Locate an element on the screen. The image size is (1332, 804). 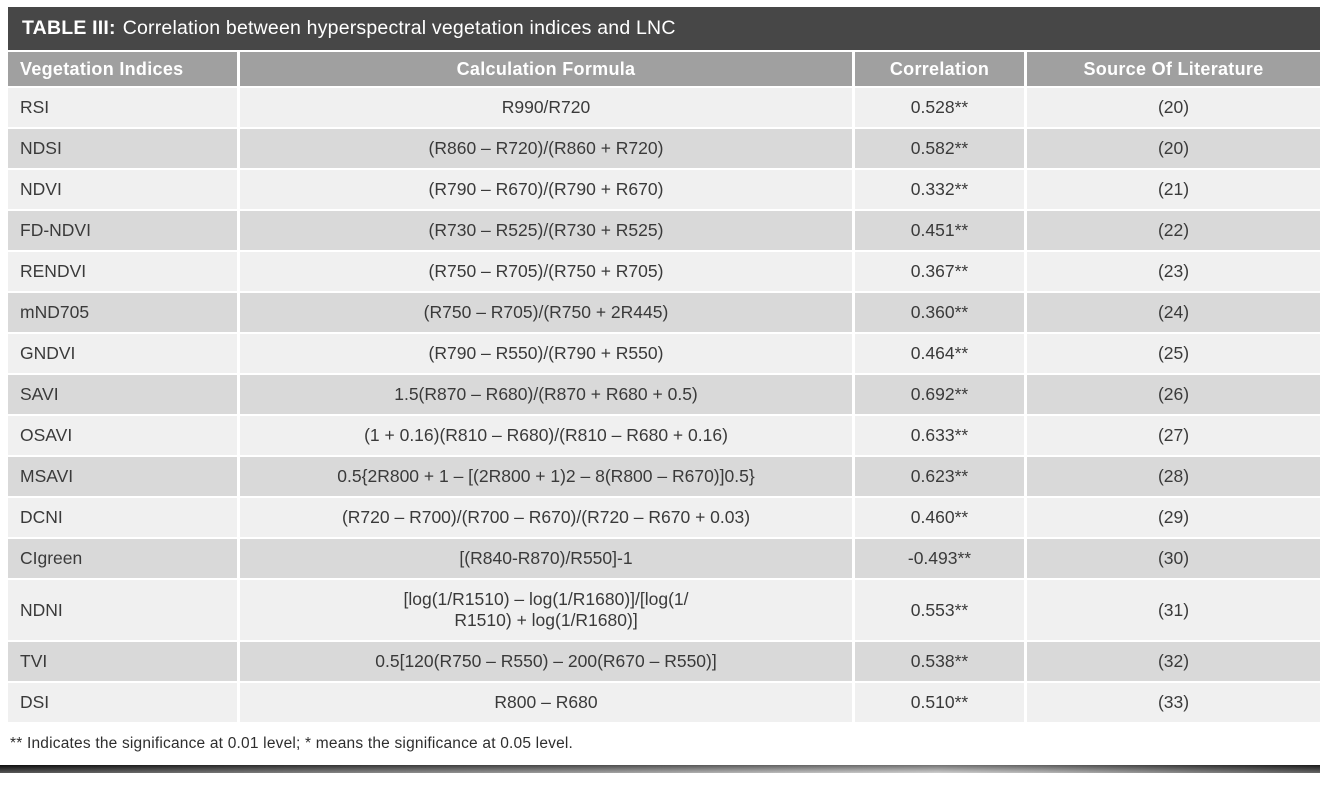
source-cell: (28) is located at coordinates (1173, 476).